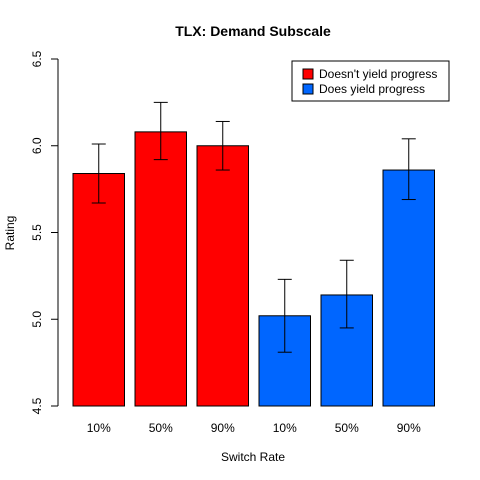 The width and height of the screenshot is (480, 480). What do you see at coordinates (37, 405) in the screenshot?
I see `y-tick-label: 4.5` at bounding box center [37, 405].